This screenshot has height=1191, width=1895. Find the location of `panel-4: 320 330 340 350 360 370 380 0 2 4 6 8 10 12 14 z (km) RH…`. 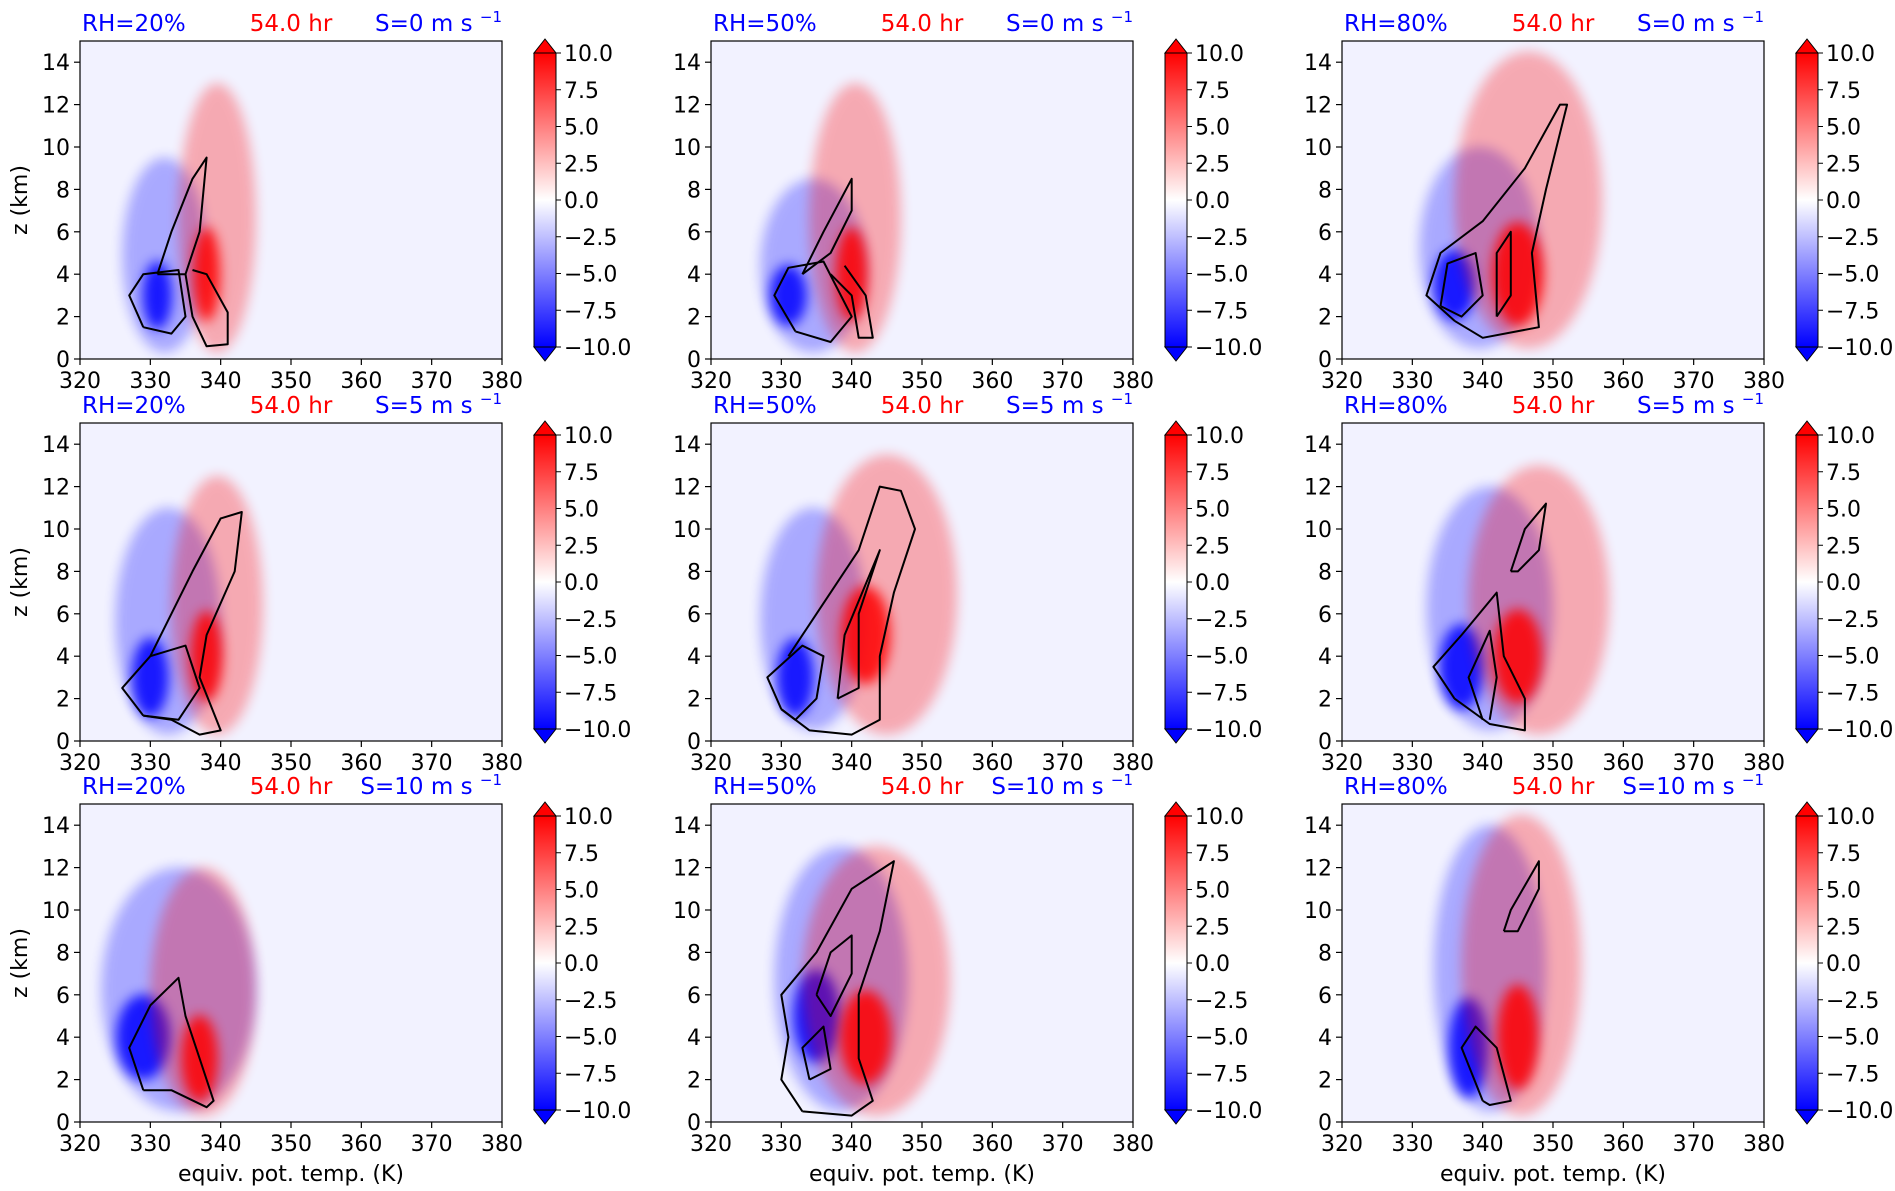

panel-4: 320 330 340 350 360 370 380 0 2 4 6 8 10 12 14 z (km) RH… is located at coordinates (319, 583).